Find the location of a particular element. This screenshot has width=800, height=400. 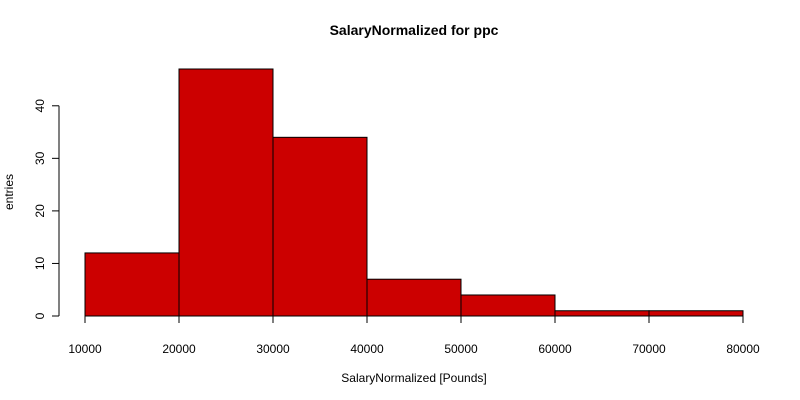

x-tick-label-4: 50000 is located at coordinates (461, 349).